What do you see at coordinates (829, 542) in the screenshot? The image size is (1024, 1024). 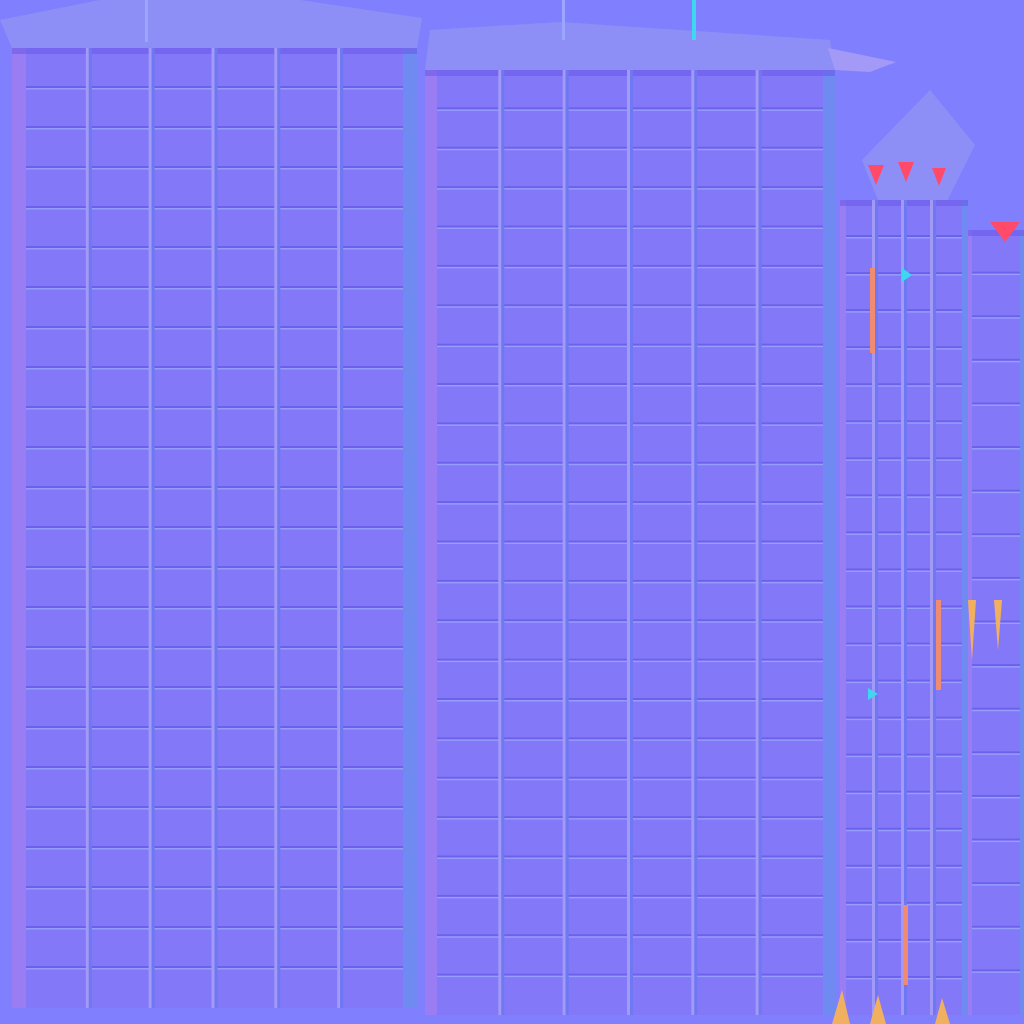 I see `facade-center-bevel-right` at bounding box center [829, 542].